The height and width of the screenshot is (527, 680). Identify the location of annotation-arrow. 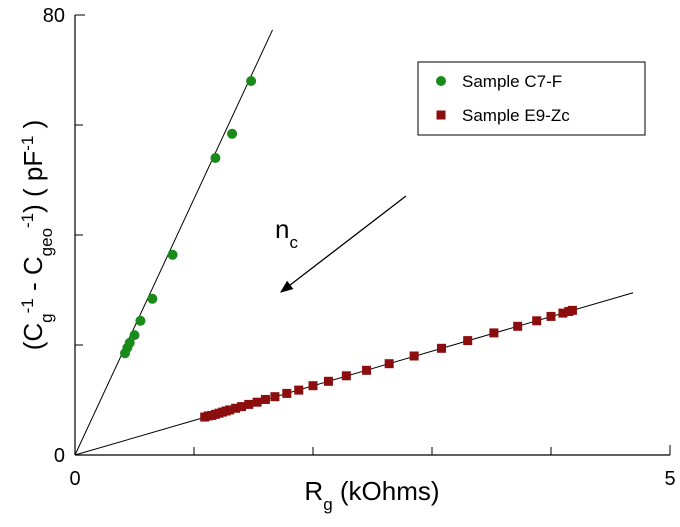
(343, 244).